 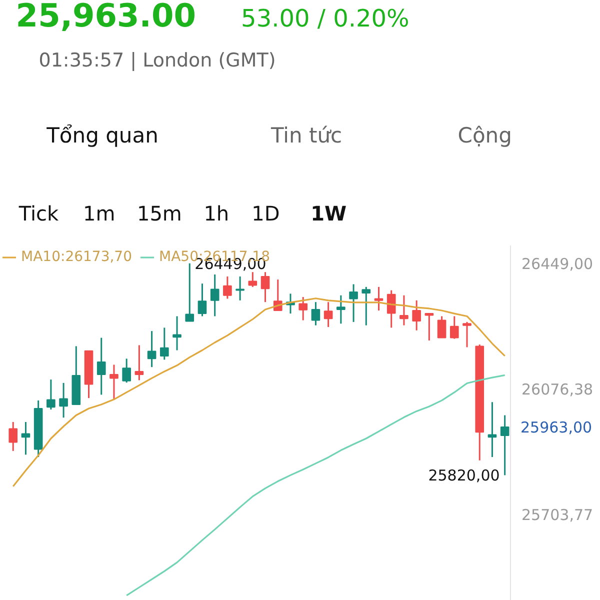 I want to click on text: 1m, so click(x=99, y=214).